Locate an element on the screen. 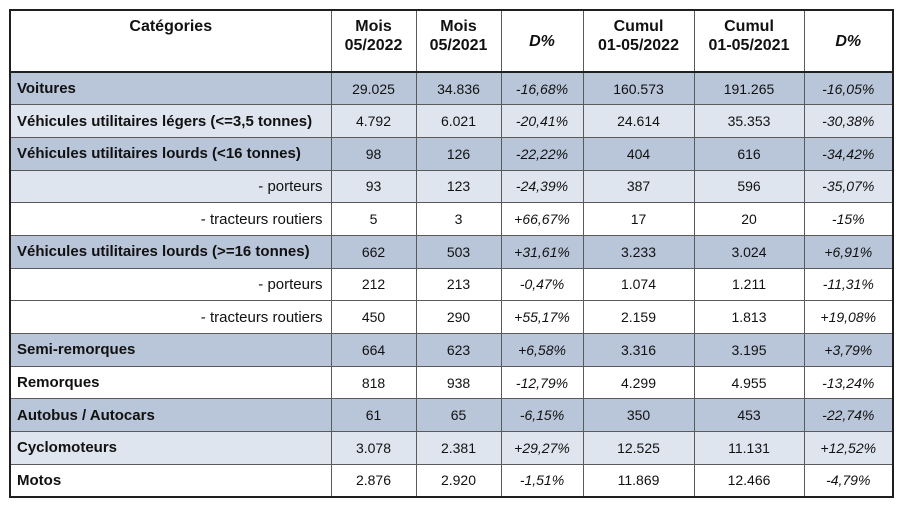  delta-month-cell: +66,67% is located at coordinates (542, 219).